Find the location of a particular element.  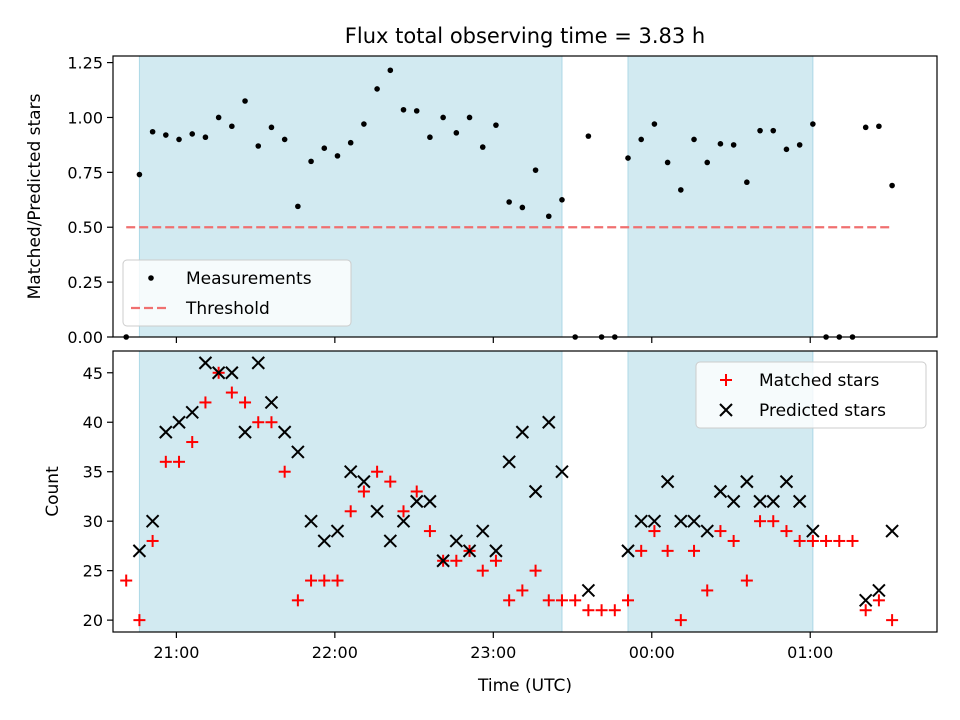

y-tick-label: 35 is located at coordinates (93, 472).